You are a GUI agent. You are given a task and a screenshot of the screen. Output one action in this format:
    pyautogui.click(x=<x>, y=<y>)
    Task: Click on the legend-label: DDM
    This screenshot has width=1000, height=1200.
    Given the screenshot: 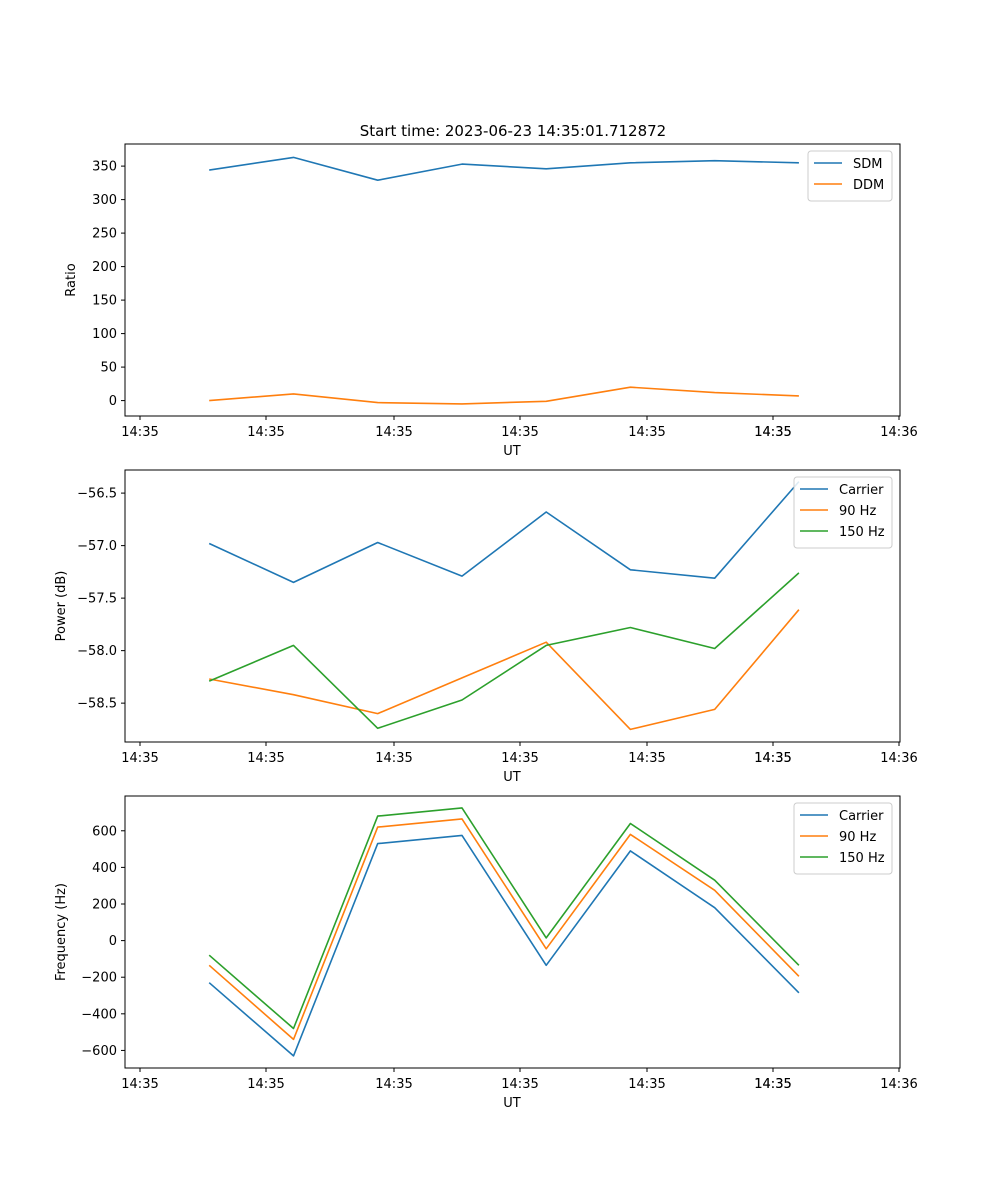 What is the action you would take?
    pyautogui.click(x=868, y=185)
    